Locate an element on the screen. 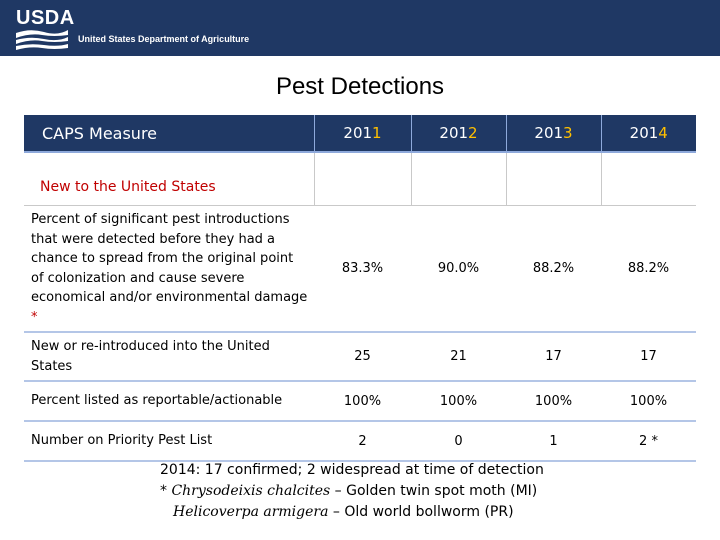 Image resolution: width=720 pixels, height=540 pixels. table-cell: 90.0% is located at coordinates (458, 269).